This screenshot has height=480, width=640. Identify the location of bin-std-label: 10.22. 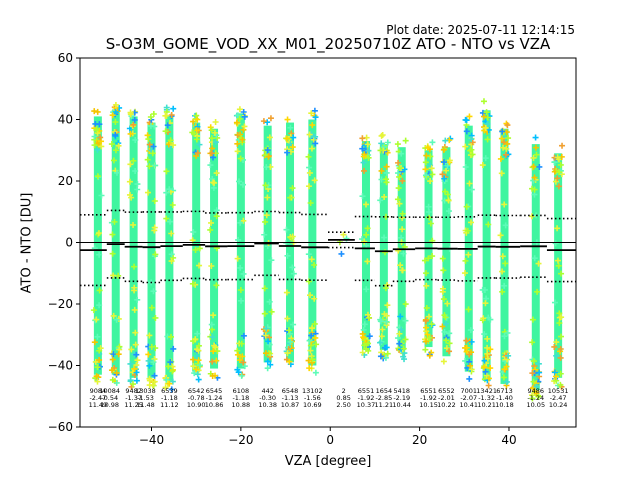
(446, 405).